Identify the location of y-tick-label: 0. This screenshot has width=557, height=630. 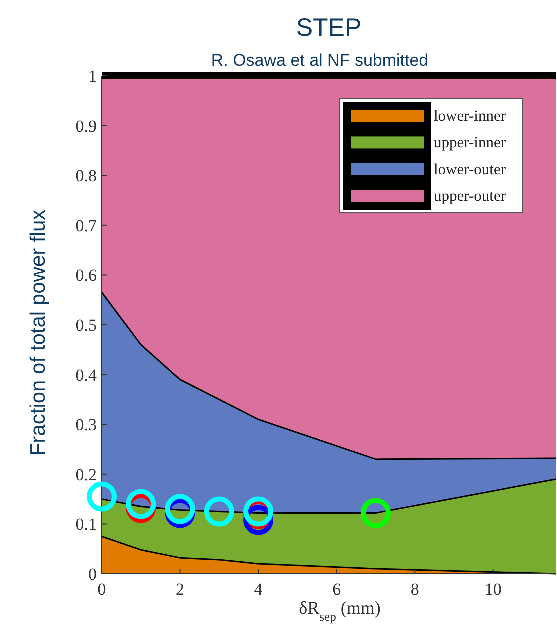
(92, 574).